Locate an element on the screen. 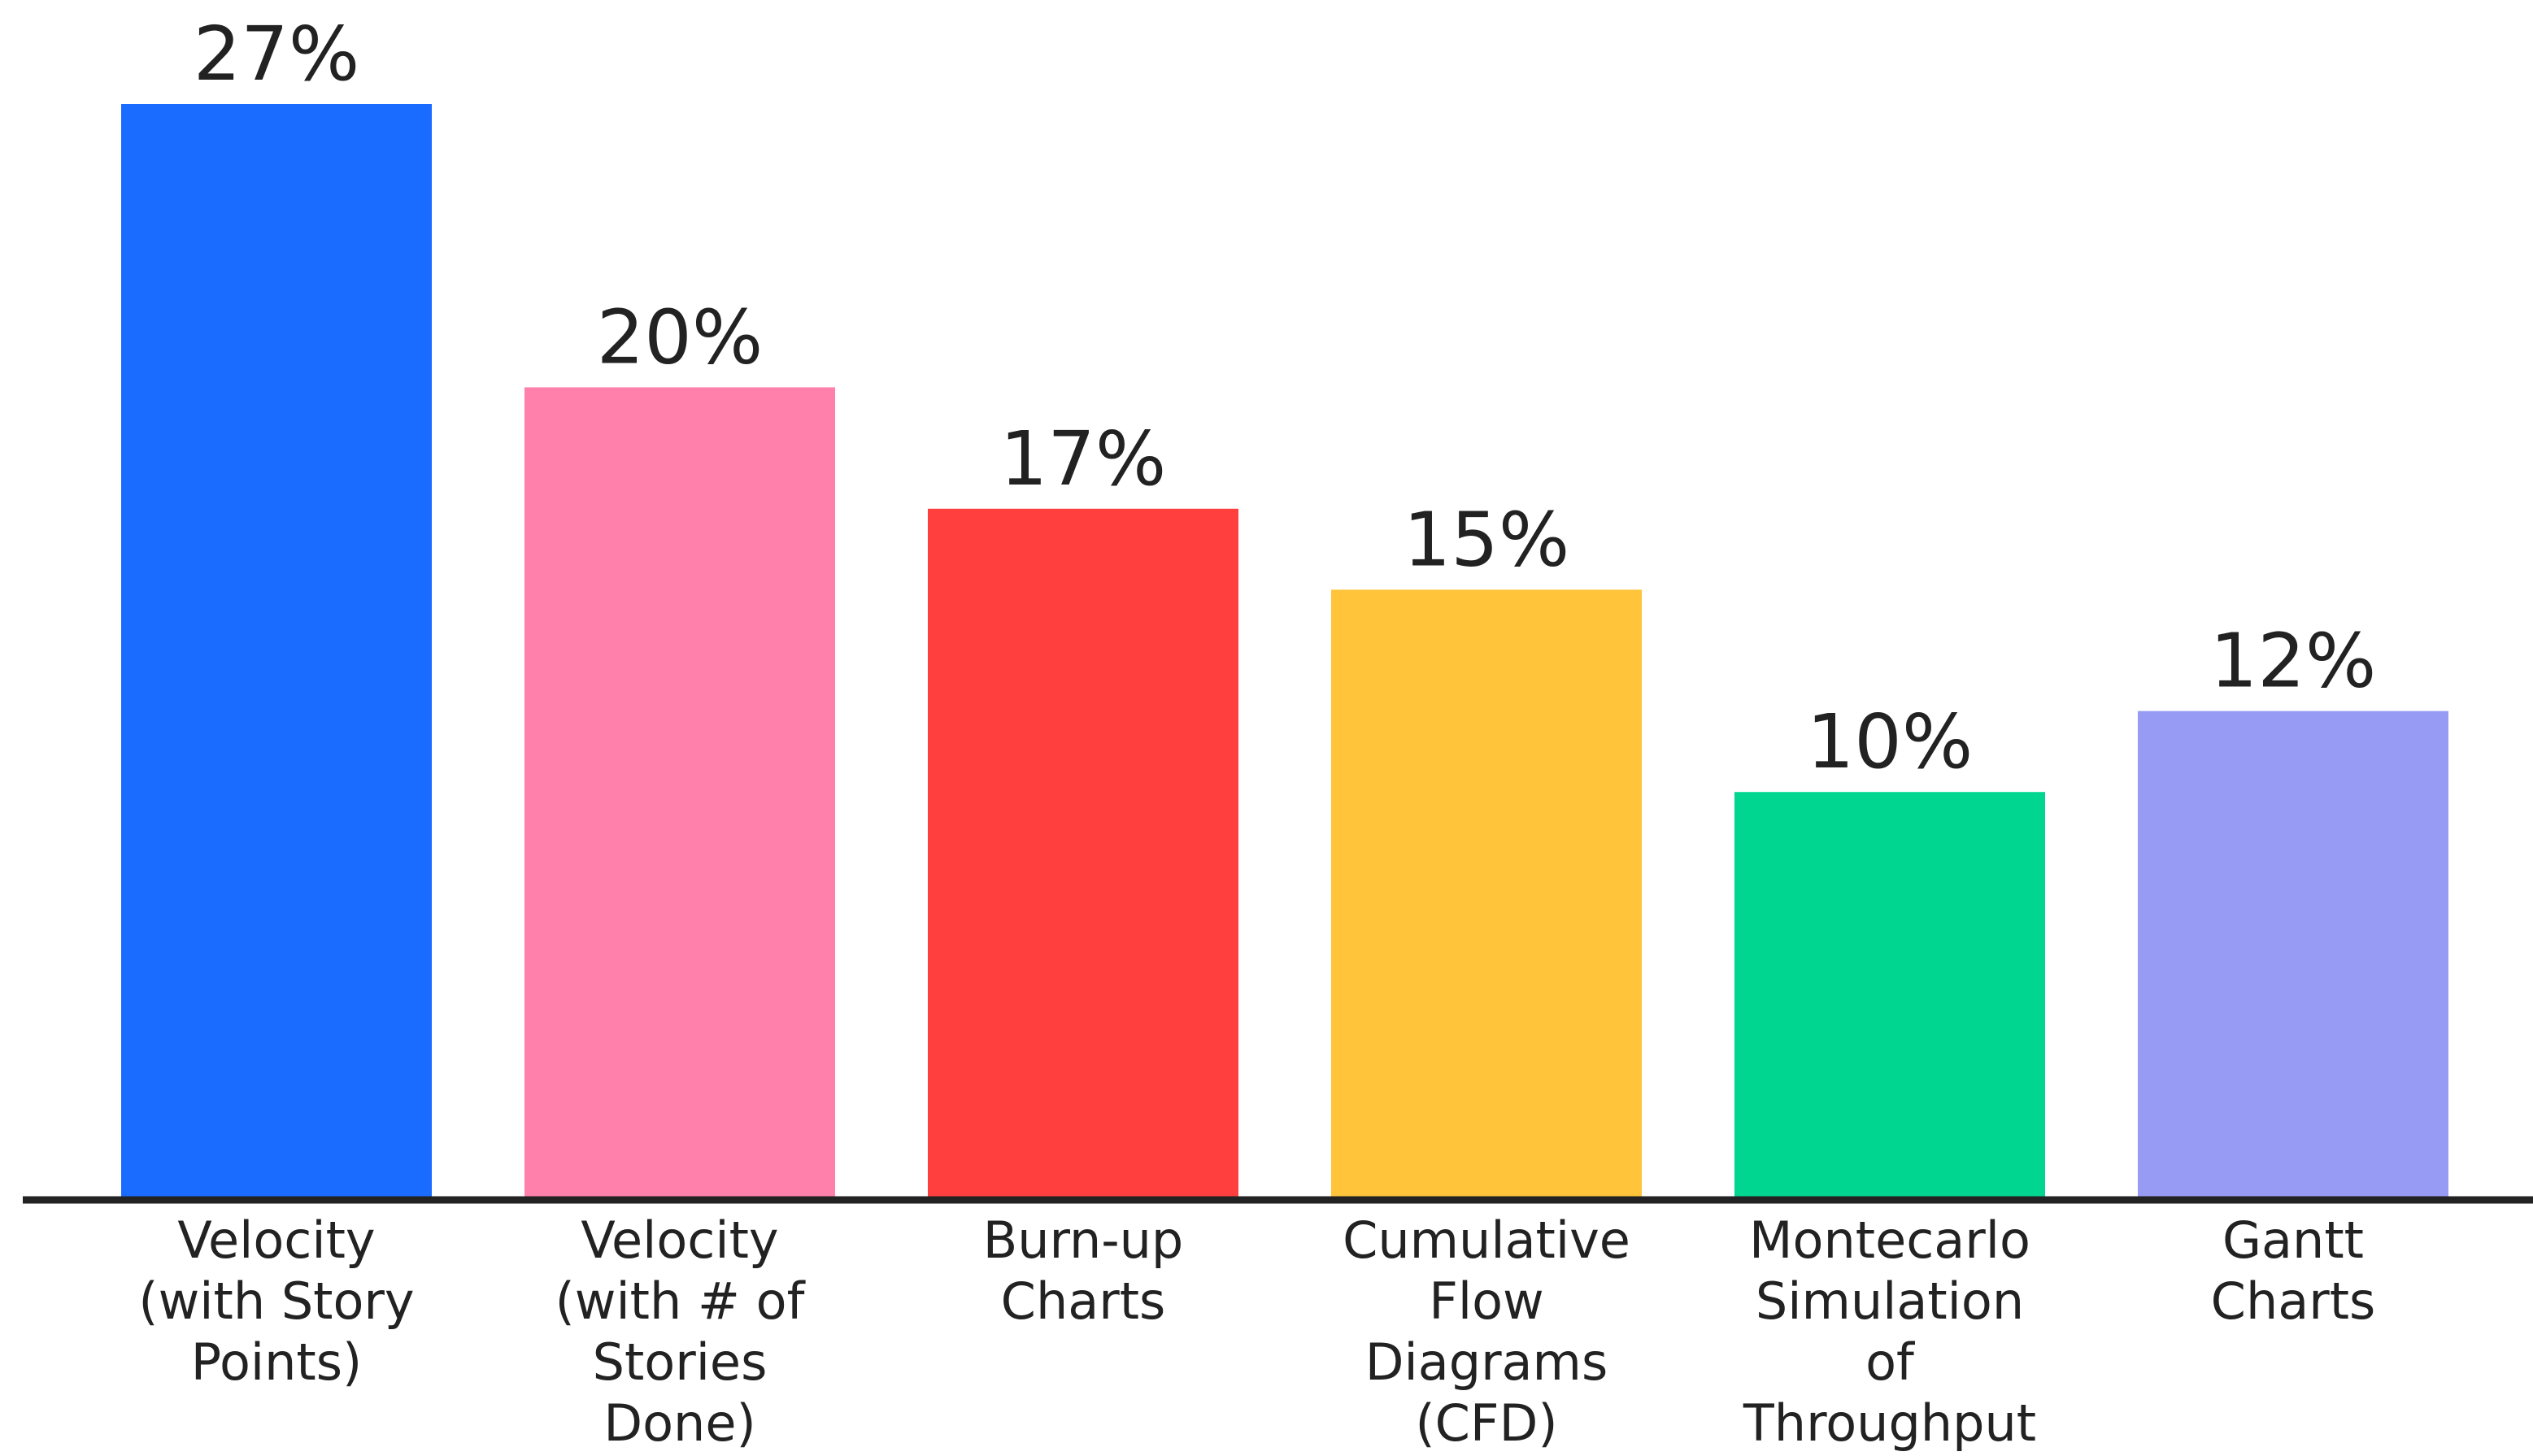 This screenshot has width=2533, height=1456. value-label-6: 12% is located at coordinates (2293, 662).